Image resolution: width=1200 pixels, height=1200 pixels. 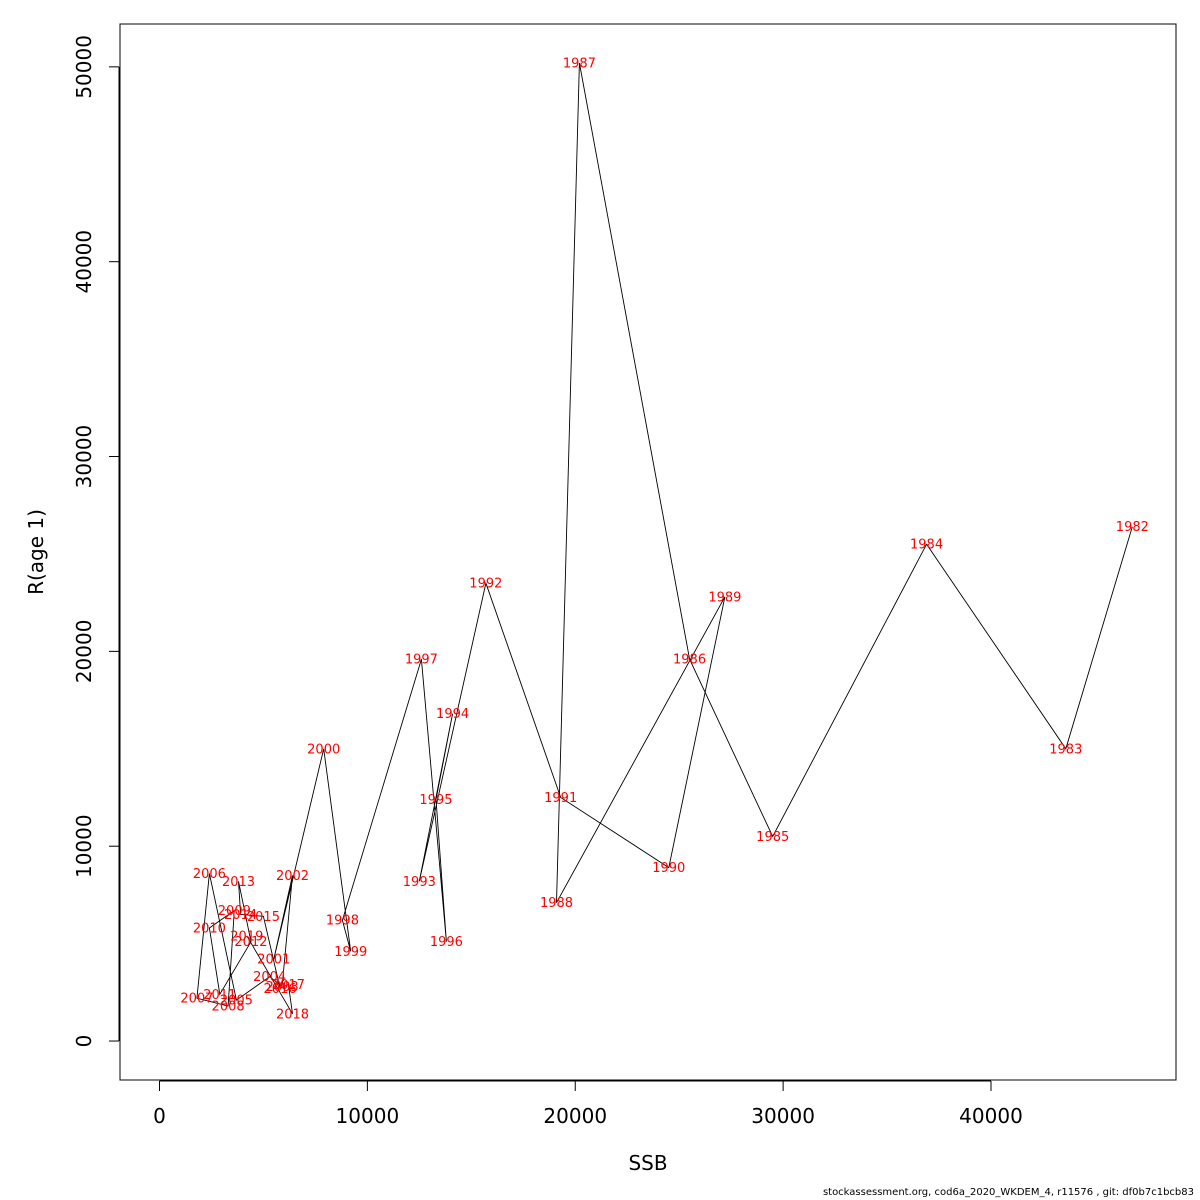 I want to click on point-label-1998: 1998, so click(x=342, y=921).